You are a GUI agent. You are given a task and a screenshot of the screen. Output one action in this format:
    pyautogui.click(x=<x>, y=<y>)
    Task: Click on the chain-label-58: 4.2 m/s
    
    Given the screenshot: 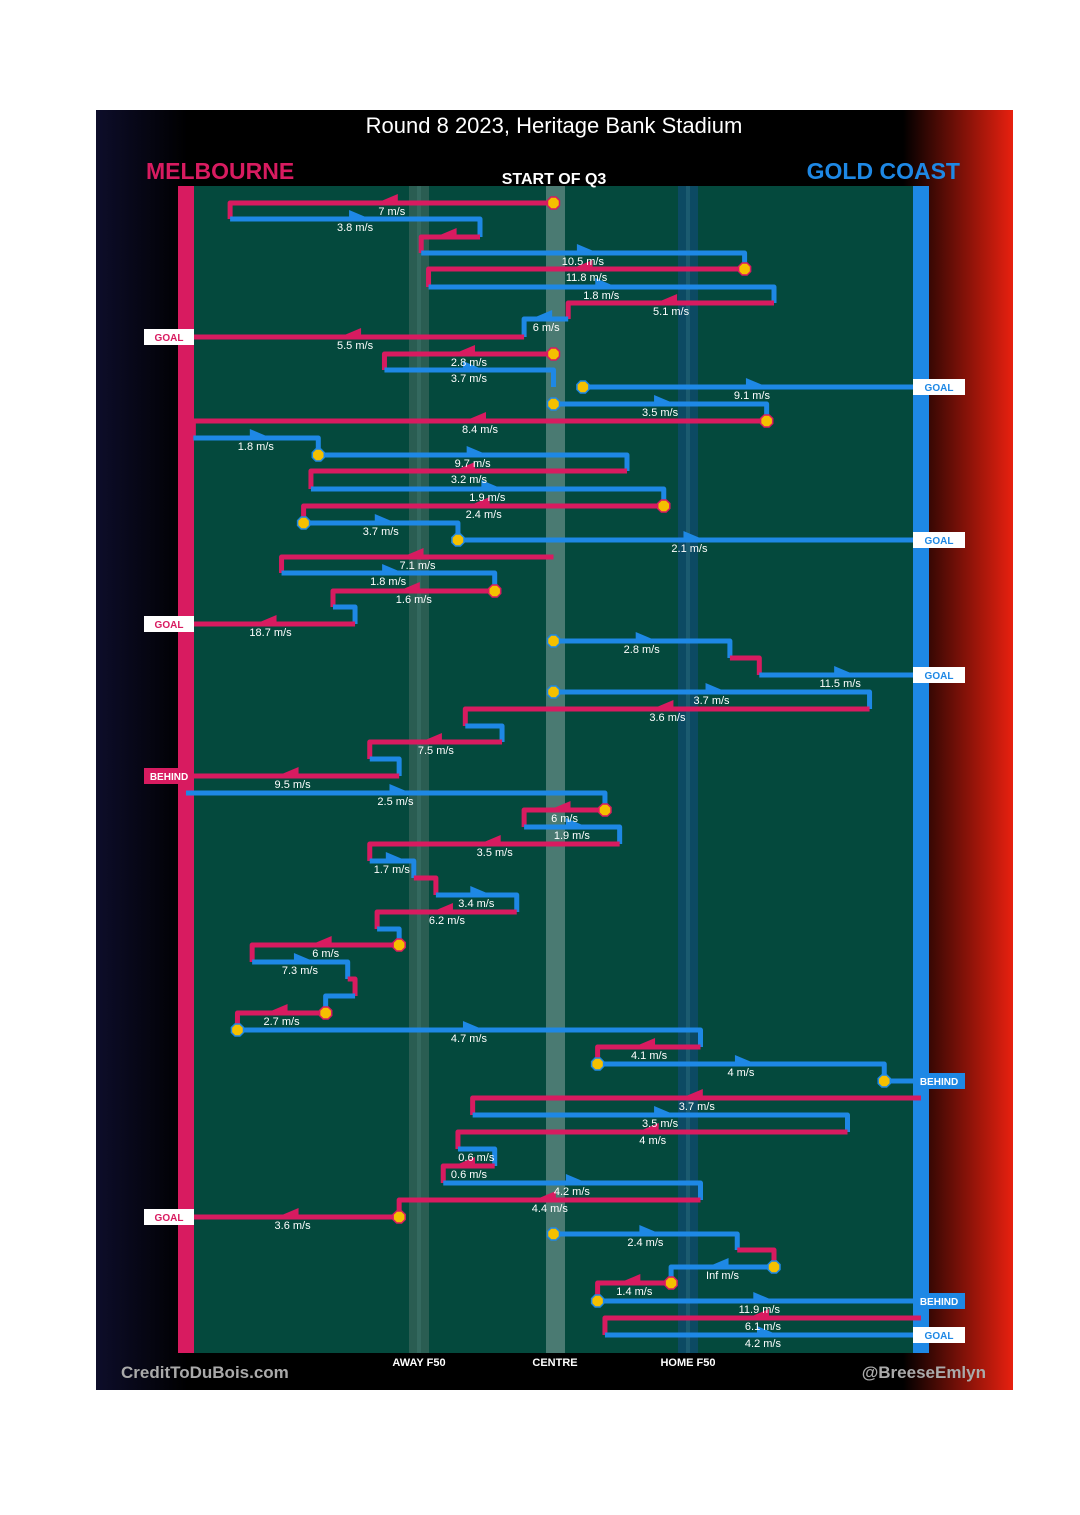 What is the action you would take?
    pyautogui.click(x=572, y=1192)
    